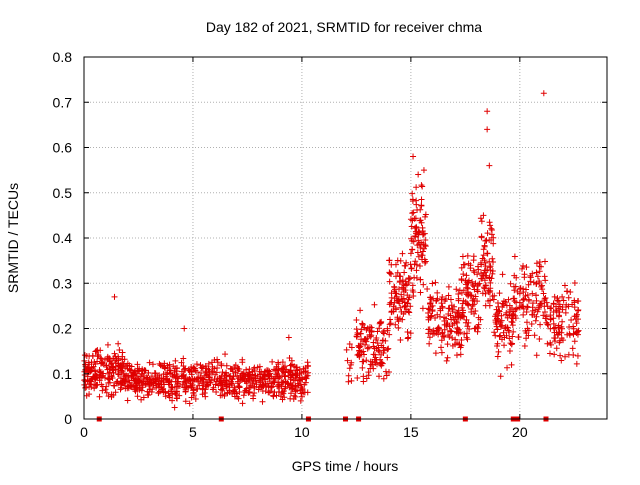 The image size is (640, 485). Describe the element at coordinates (63, 148) in the screenshot. I see `y-tick-label: 0.6` at that location.